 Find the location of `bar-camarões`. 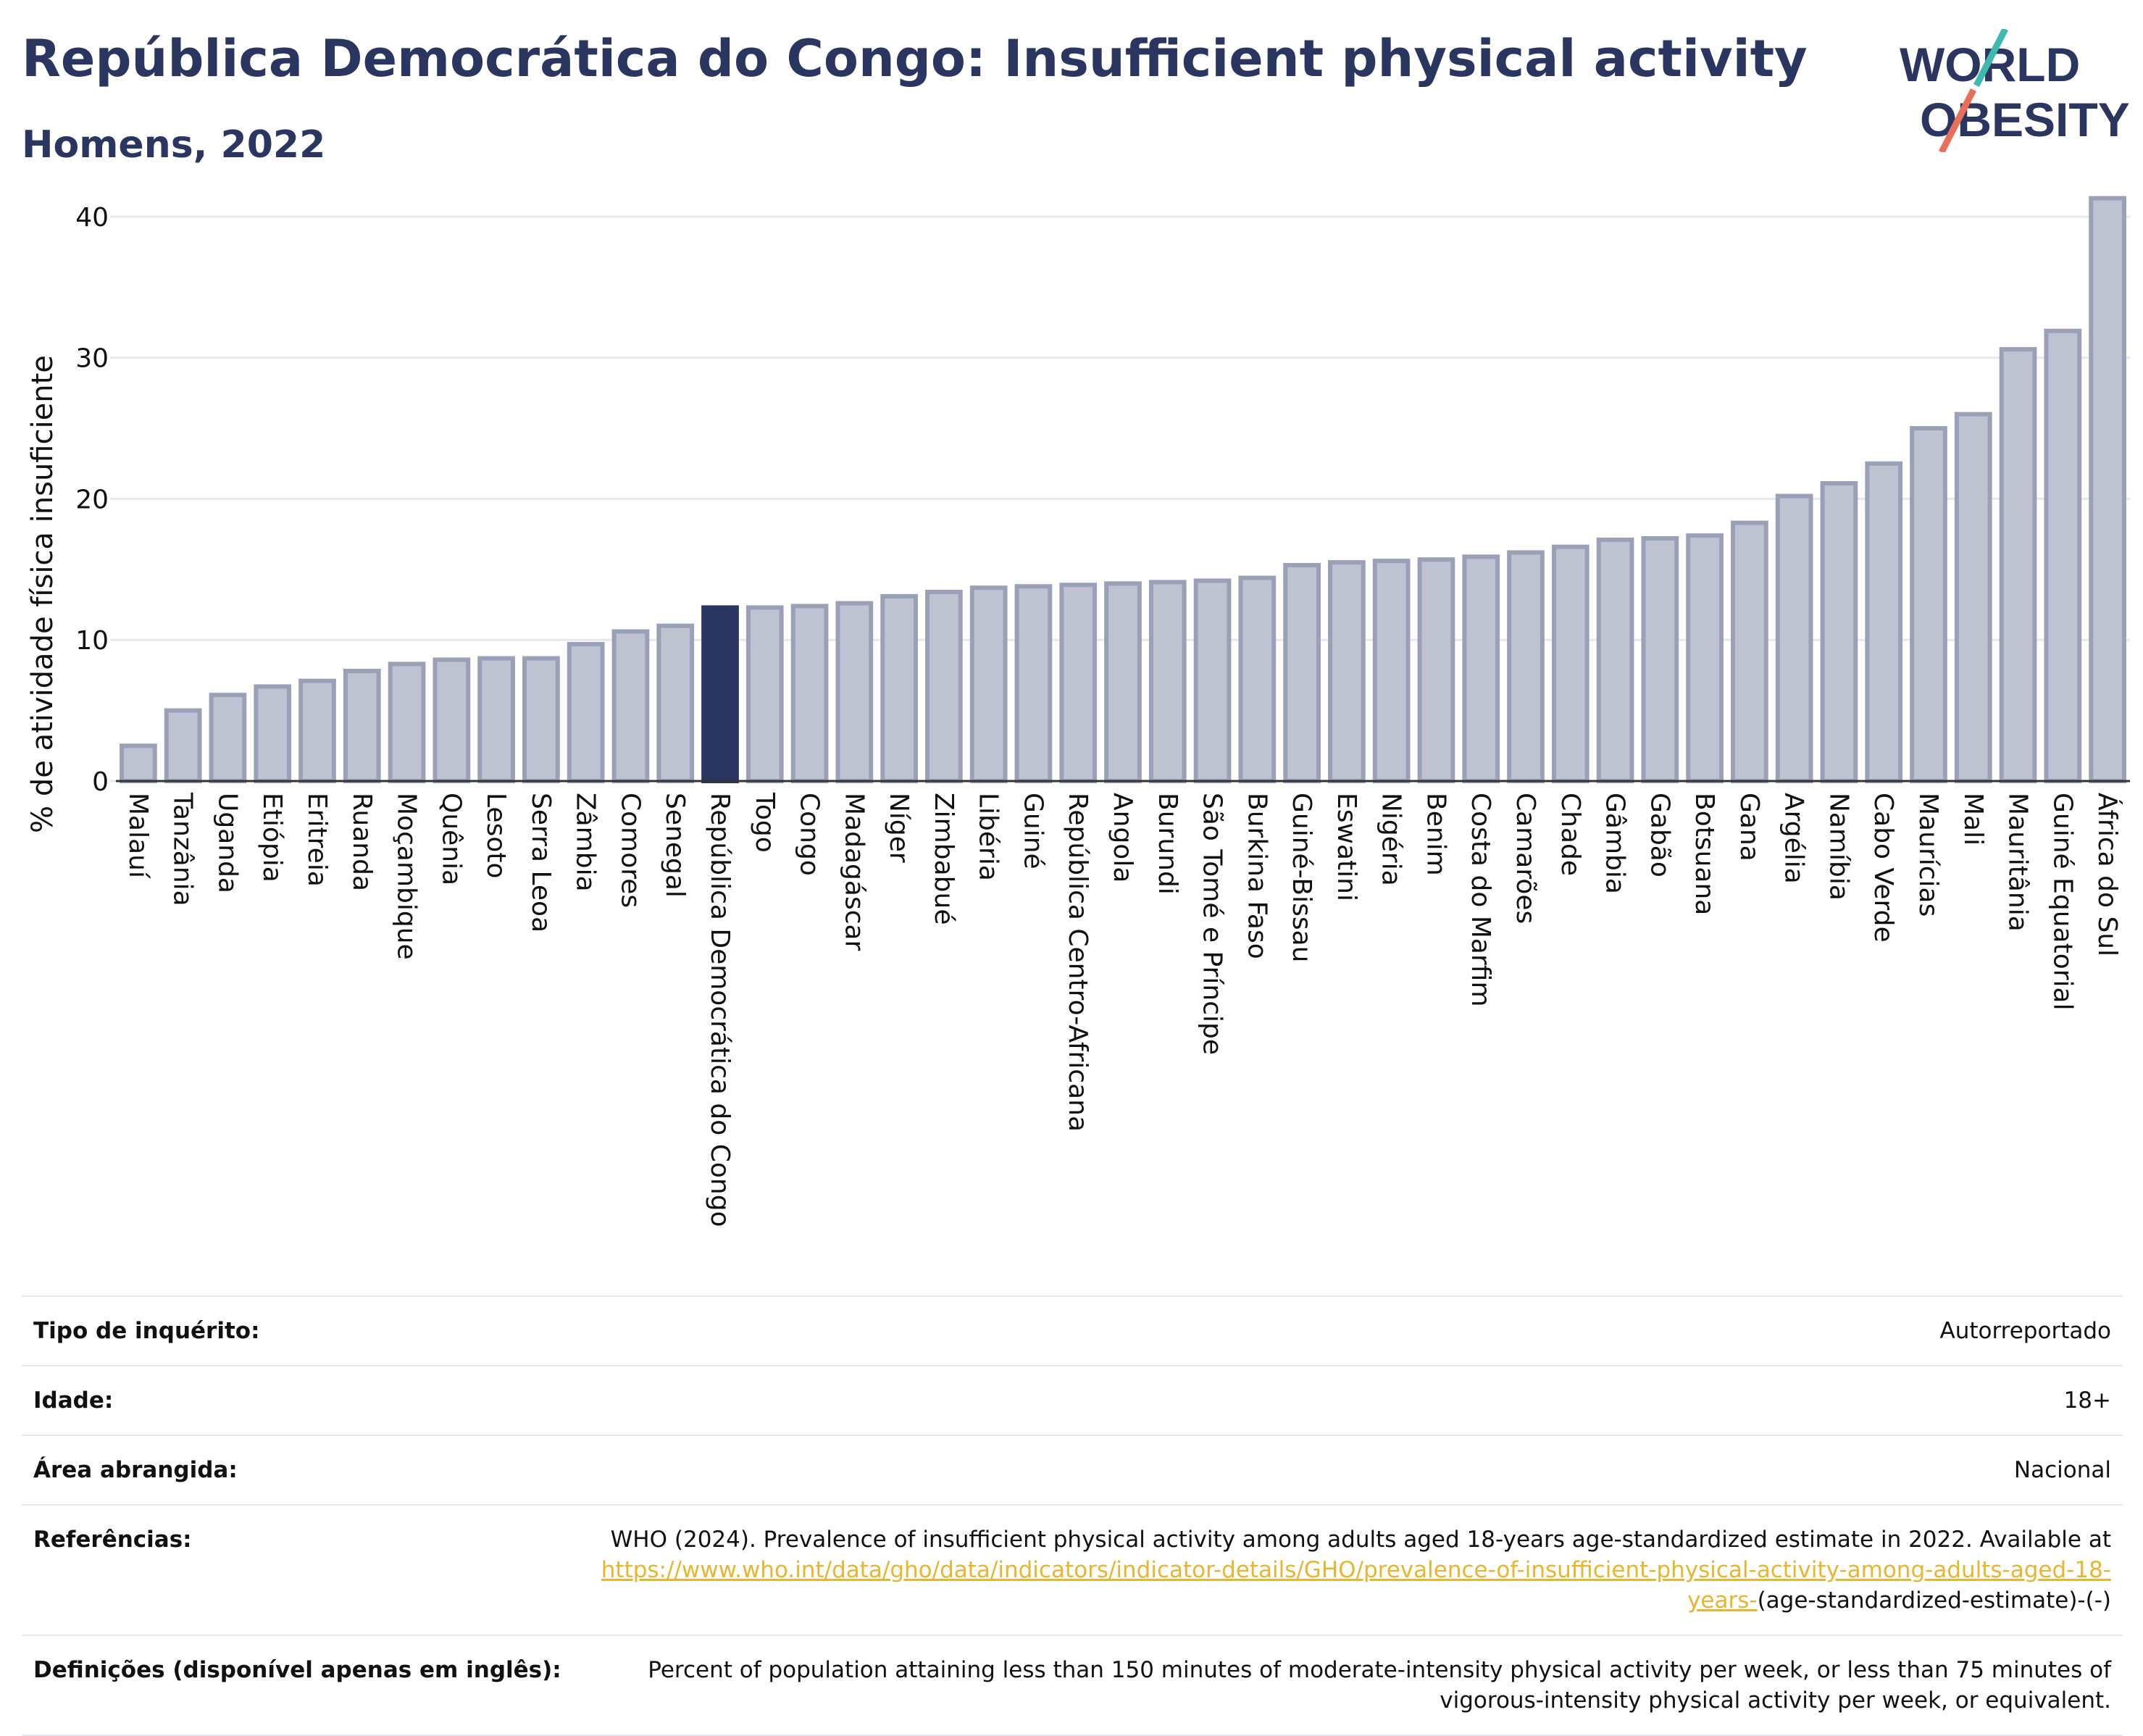

bar-camarões is located at coordinates (1526, 666).